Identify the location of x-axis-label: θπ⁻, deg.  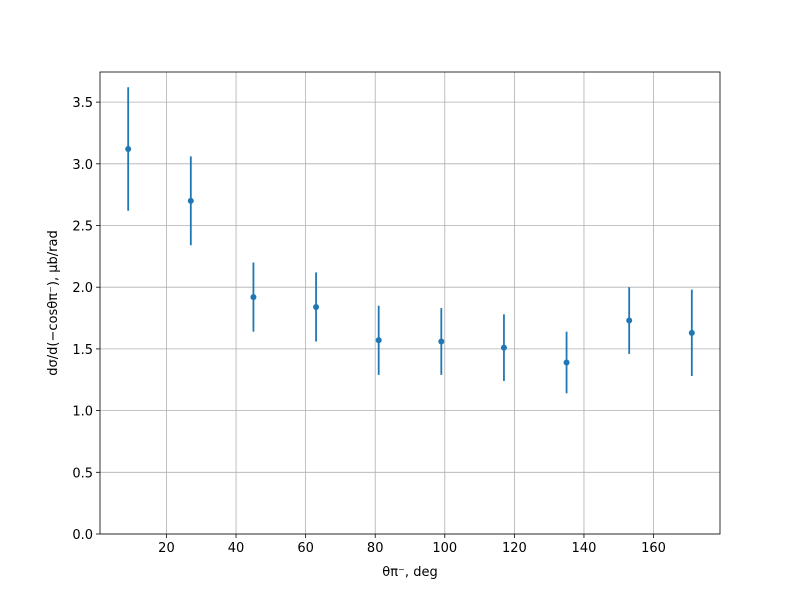
(409, 572).